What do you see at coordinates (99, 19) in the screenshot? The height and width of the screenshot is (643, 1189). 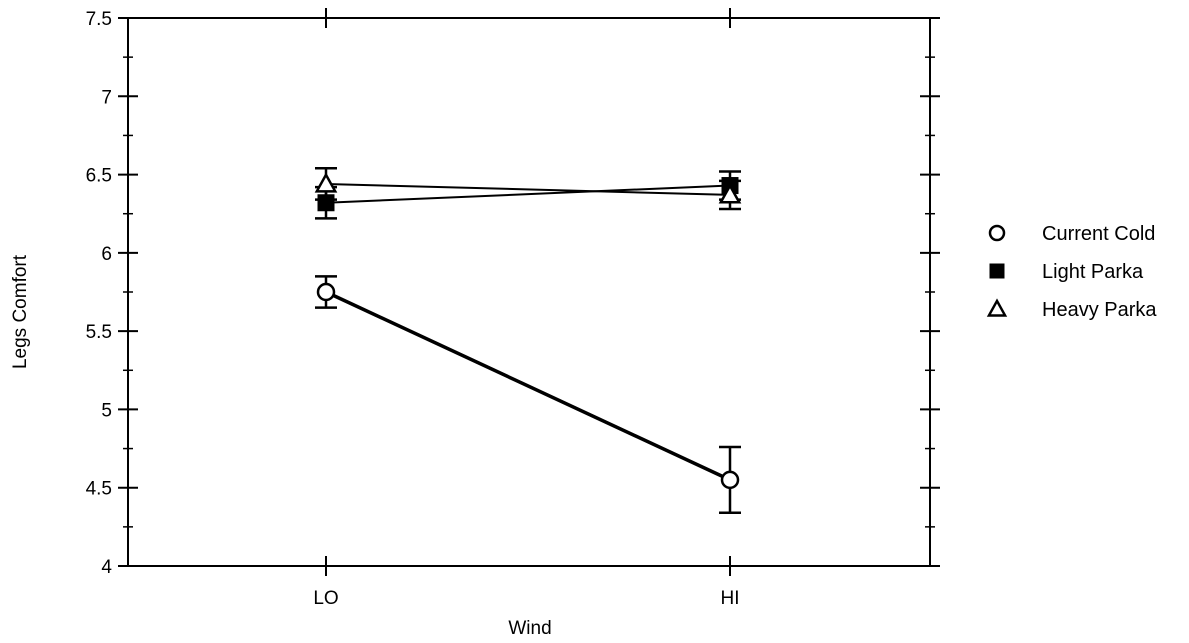 I see `y-tick-label: 7.5` at bounding box center [99, 19].